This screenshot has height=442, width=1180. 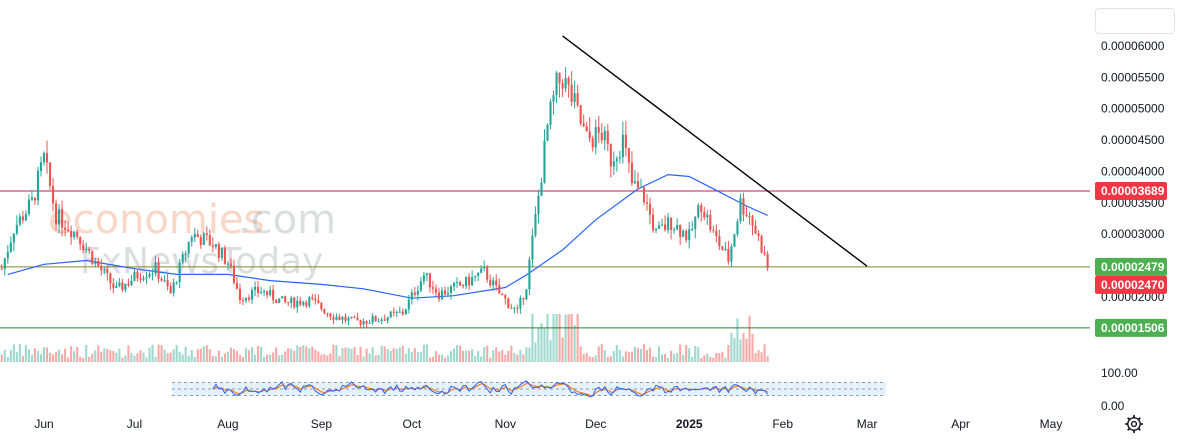 I want to click on time-tick-label: Mar, so click(x=867, y=424).